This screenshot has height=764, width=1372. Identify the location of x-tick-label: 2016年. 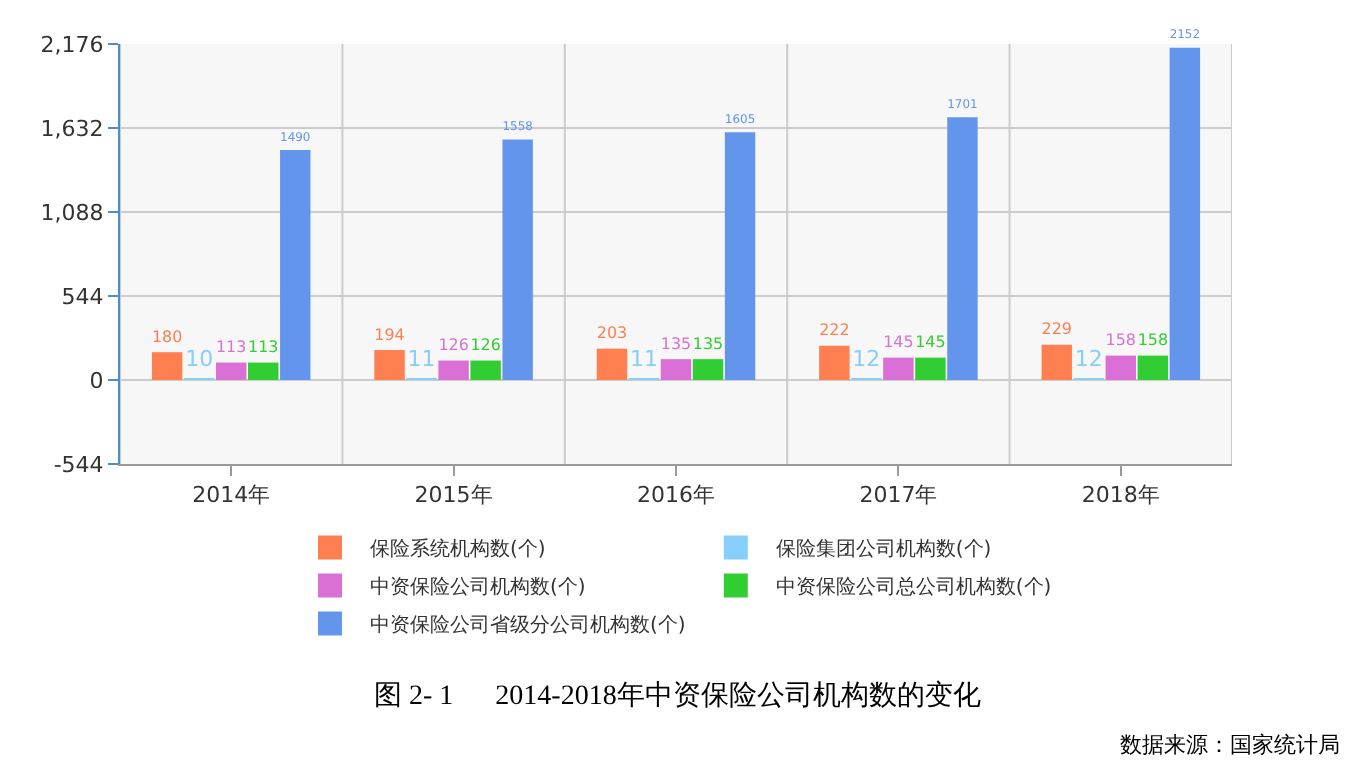
(676, 495).